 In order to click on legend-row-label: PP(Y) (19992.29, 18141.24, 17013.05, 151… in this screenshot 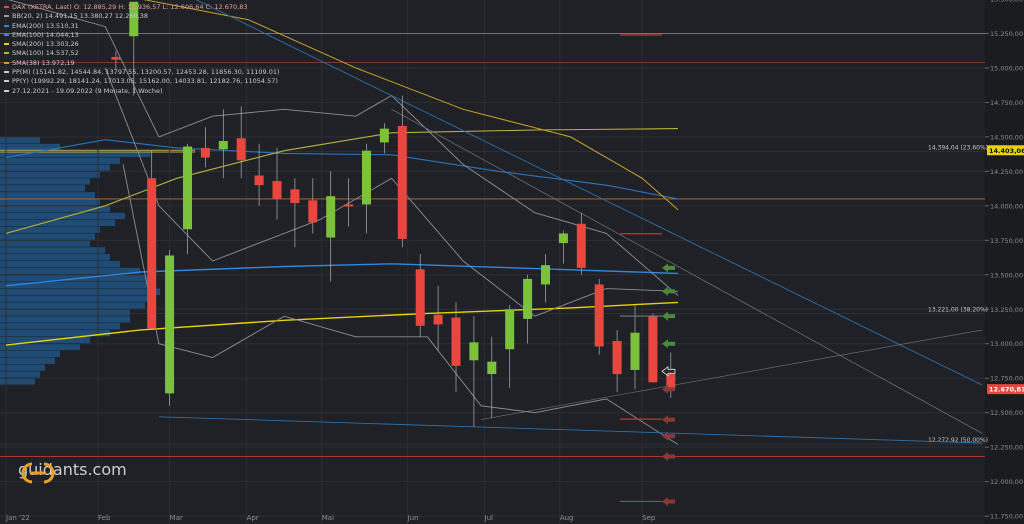, I will do `click(145, 81)`.